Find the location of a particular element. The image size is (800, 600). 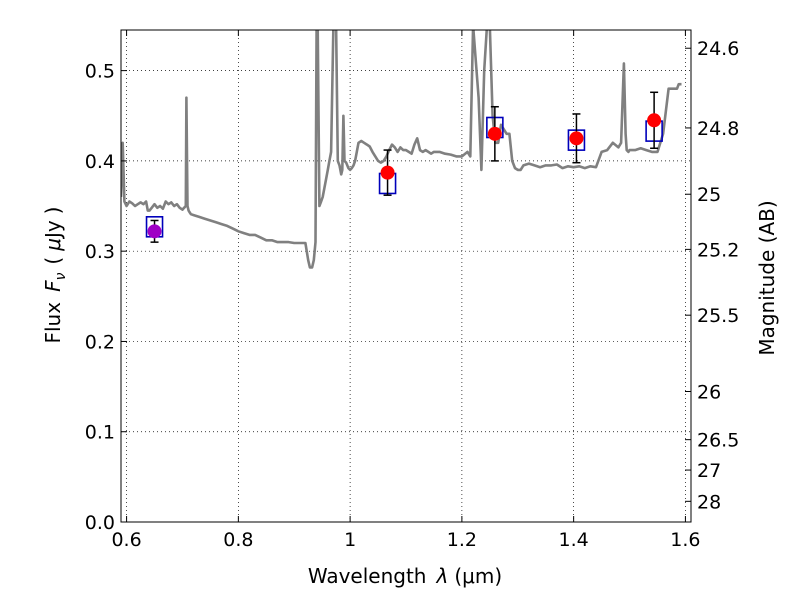

right-tick-labels: 24.6 24.8 25 25.2 25.5 26 26.5 27 28 is located at coordinates (718, 275).